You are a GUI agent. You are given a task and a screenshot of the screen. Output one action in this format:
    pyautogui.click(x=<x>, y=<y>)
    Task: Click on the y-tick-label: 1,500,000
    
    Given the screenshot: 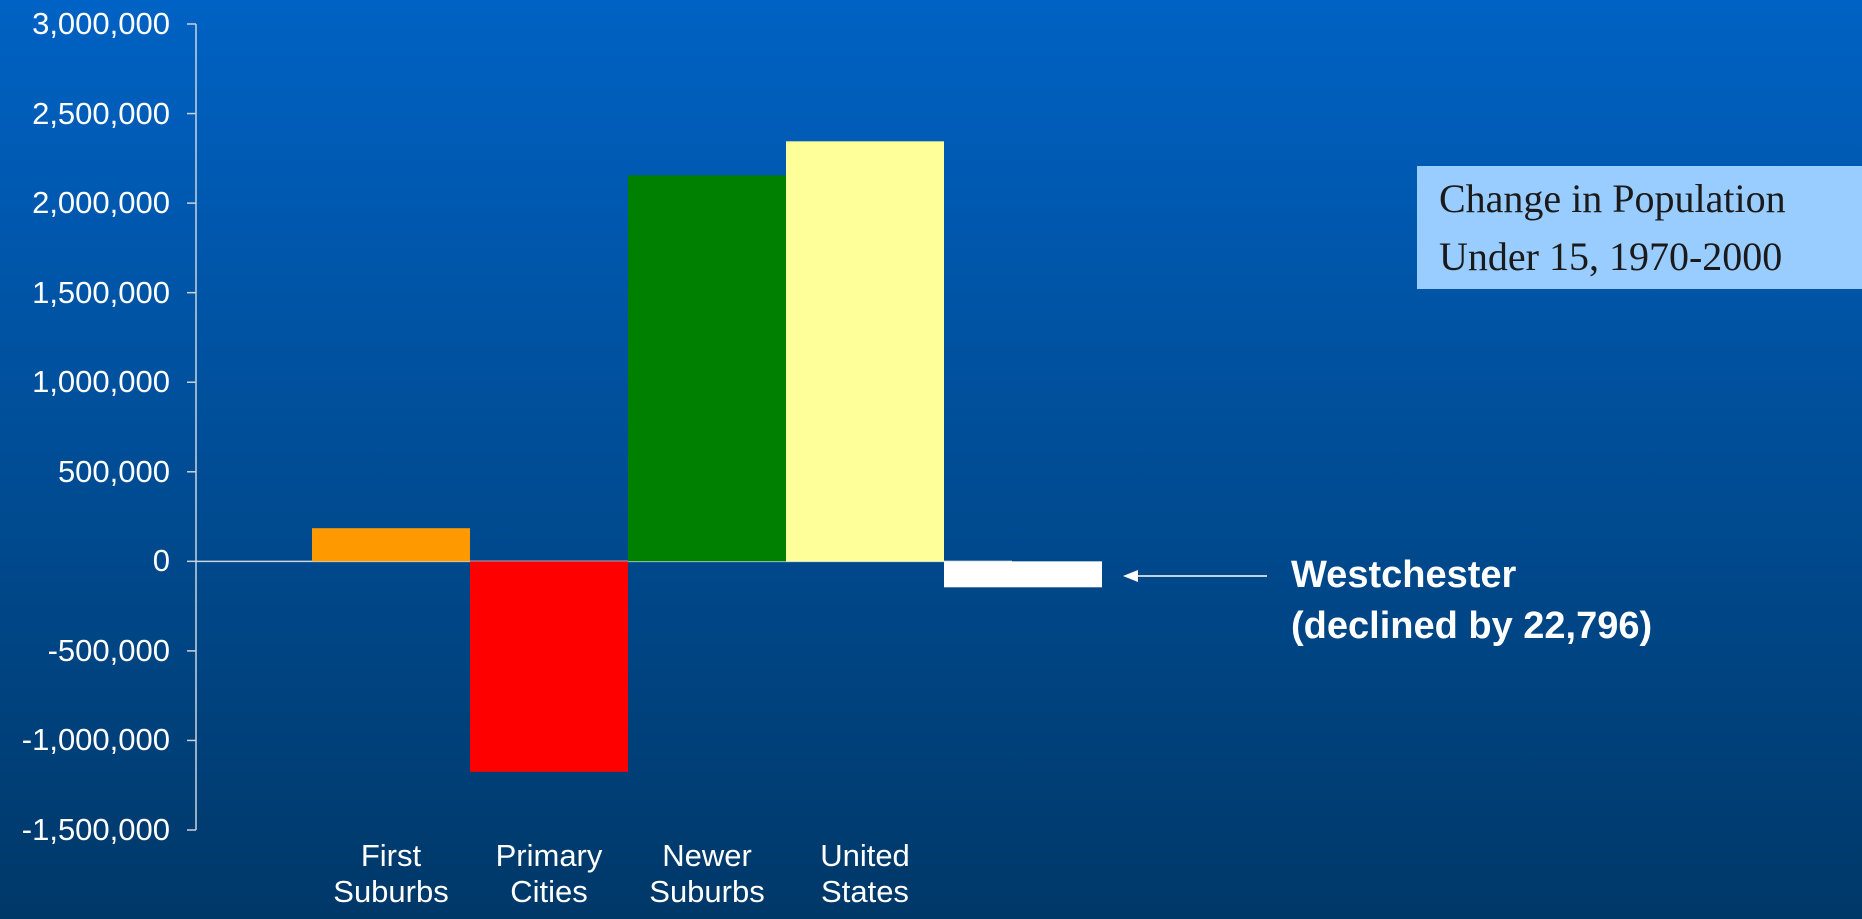 What is the action you would take?
    pyautogui.click(x=101, y=292)
    